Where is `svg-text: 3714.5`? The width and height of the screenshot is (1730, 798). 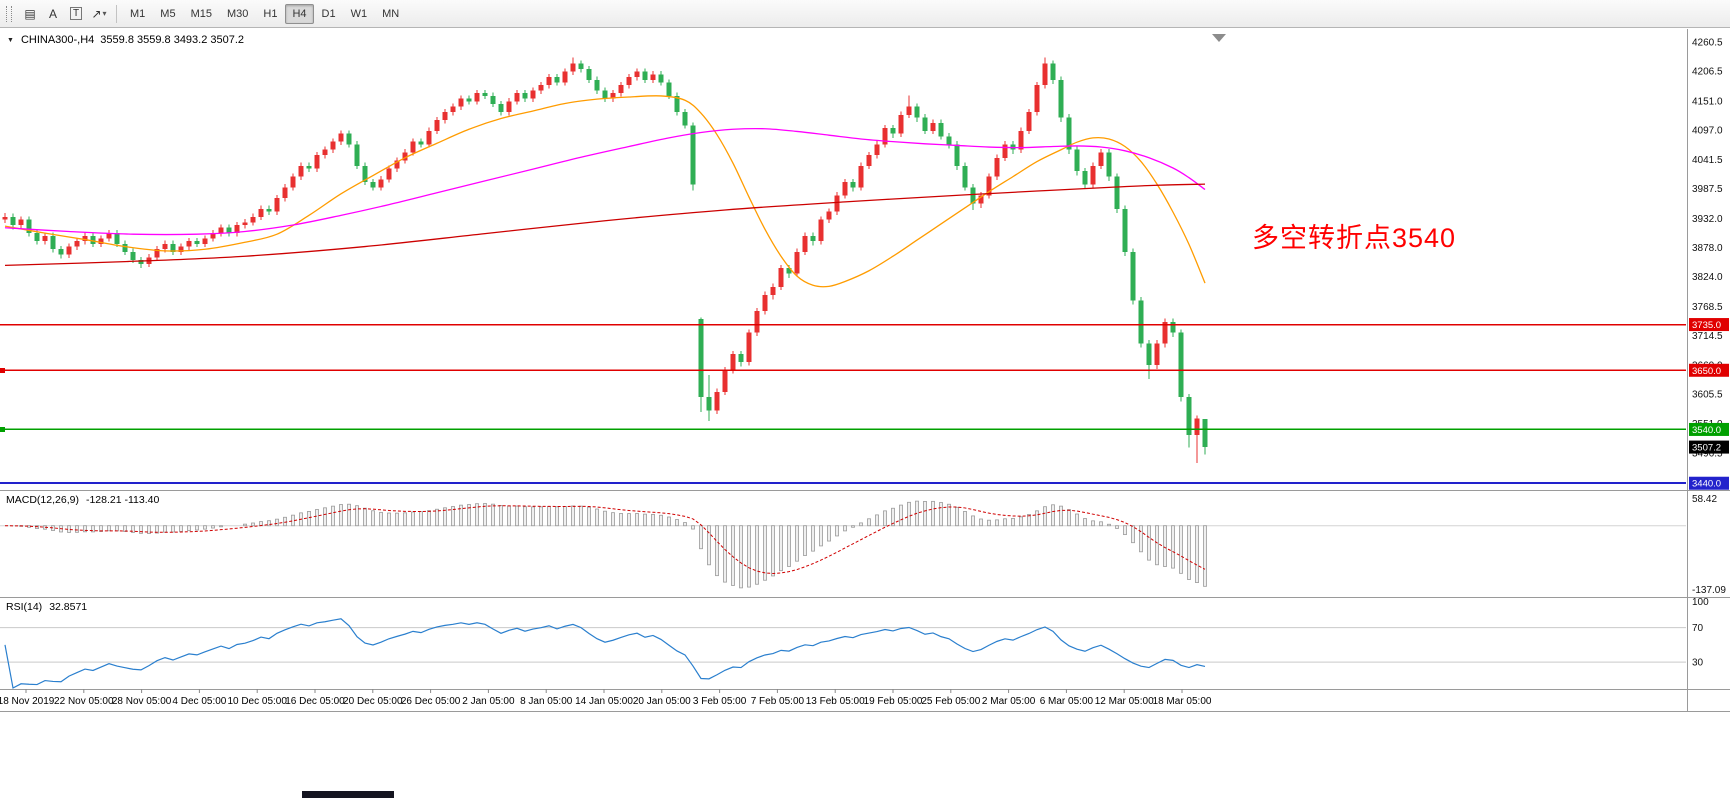
svg-text: 3714.5 is located at coordinates (1707, 336).